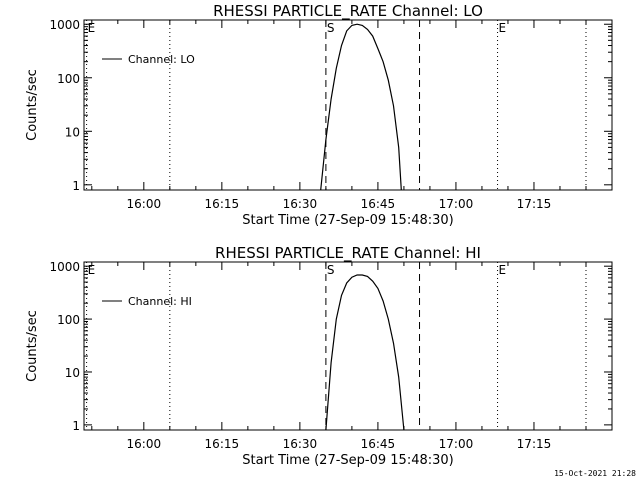  Describe the element at coordinates (160, 301) in the screenshot. I see `legend-label: Channel: HI` at that location.